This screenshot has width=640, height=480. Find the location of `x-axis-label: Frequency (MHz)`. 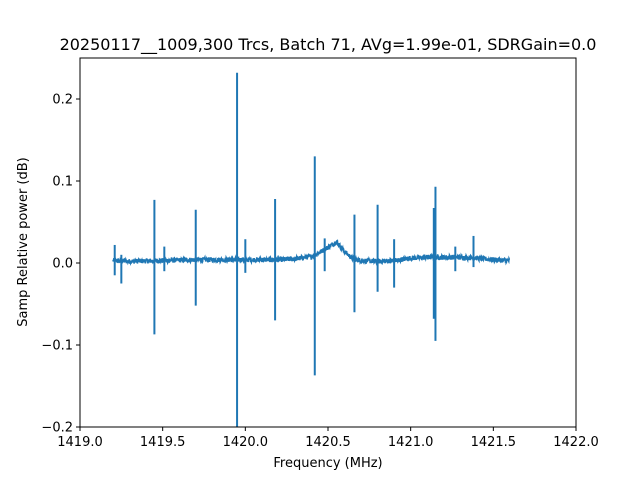

x-axis-label: Frequency (MHz) is located at coordinates (327, 463).